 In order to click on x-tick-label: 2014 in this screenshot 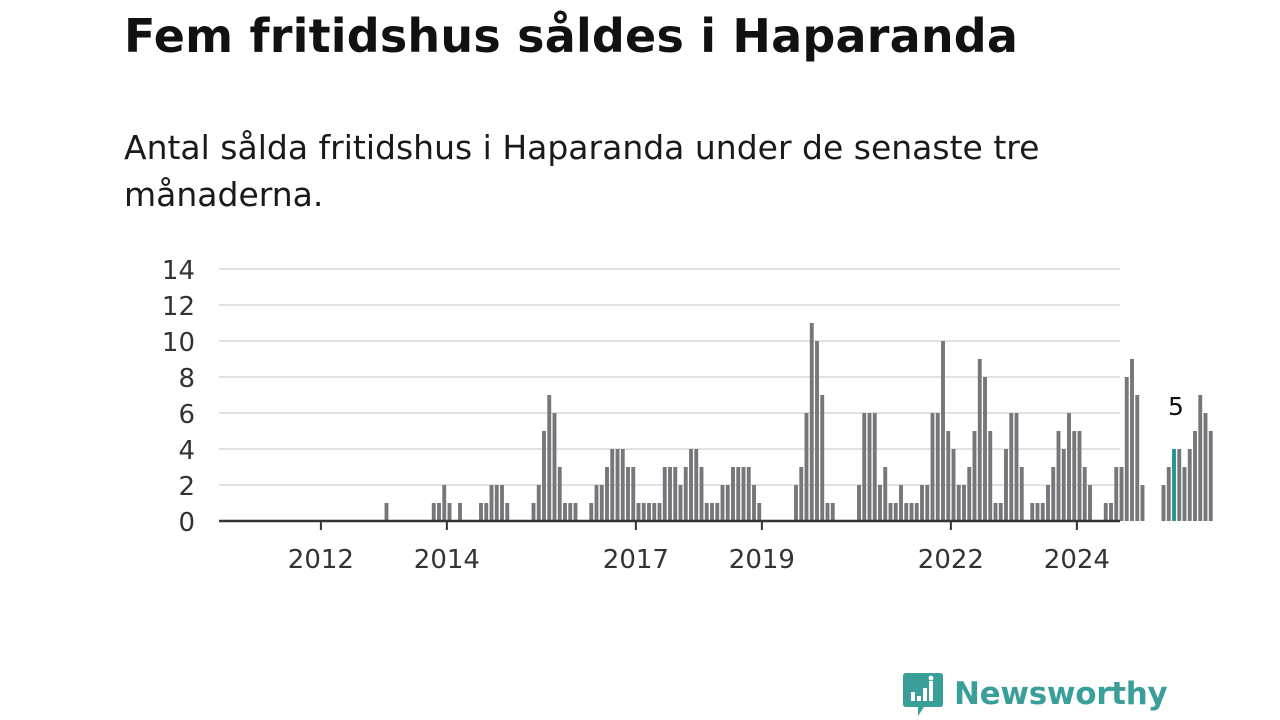, I will do `click(447, 560)`.